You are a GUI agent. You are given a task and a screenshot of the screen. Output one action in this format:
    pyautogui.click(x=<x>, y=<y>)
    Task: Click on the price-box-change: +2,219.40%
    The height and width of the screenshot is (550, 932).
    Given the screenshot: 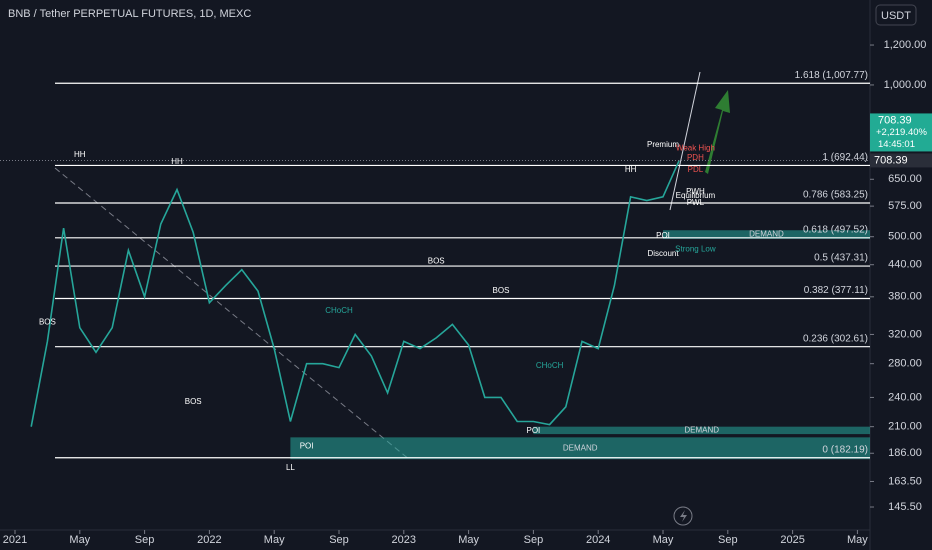 What is the action you would take?
    pyautogui.click(x=902, y=132)
    